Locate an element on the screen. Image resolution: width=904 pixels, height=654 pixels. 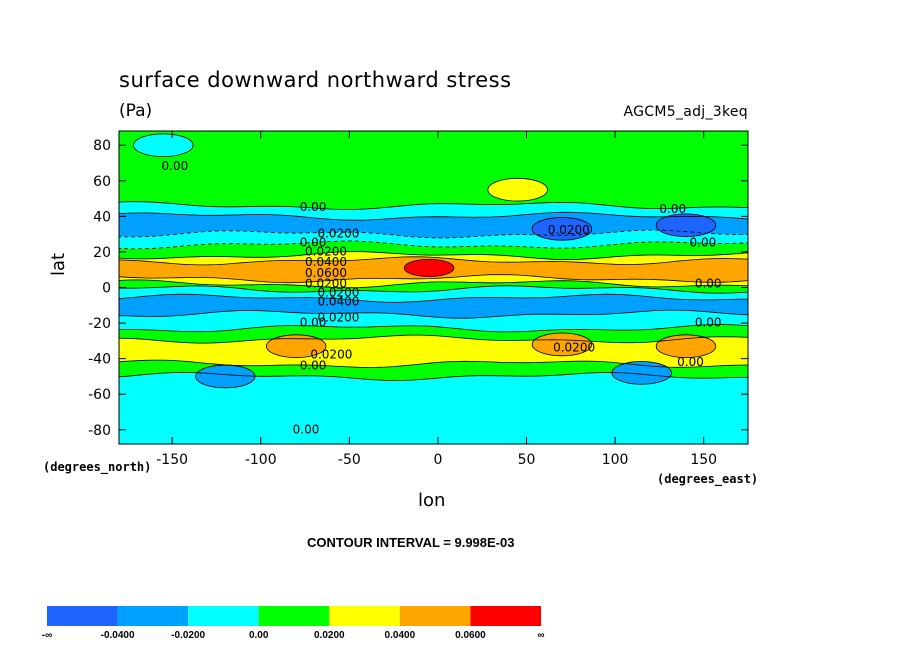
contour-label-3: 0.00 is located at coordinates (313, 243).